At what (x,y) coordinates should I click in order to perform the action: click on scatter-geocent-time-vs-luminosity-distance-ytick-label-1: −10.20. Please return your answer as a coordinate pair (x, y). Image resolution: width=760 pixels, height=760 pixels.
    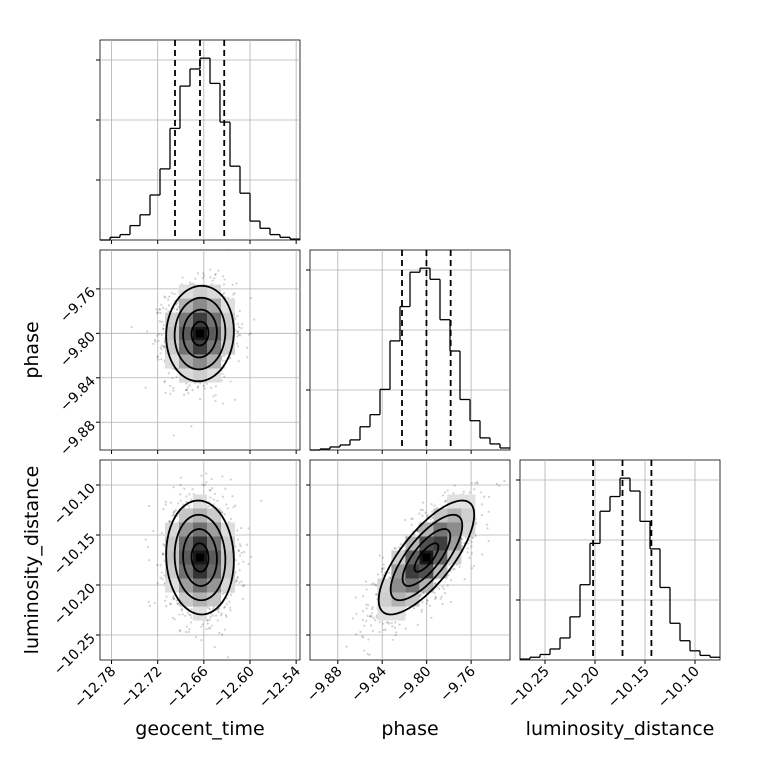
    Looking at the image, I should click on (75, 605).